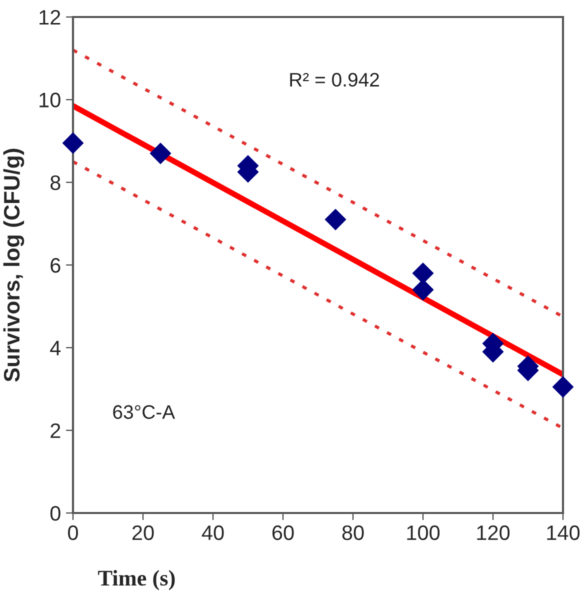 The width and height of the screenshot is (587, 601). I want to click on x-tick-label: 60, so click(283, 532).